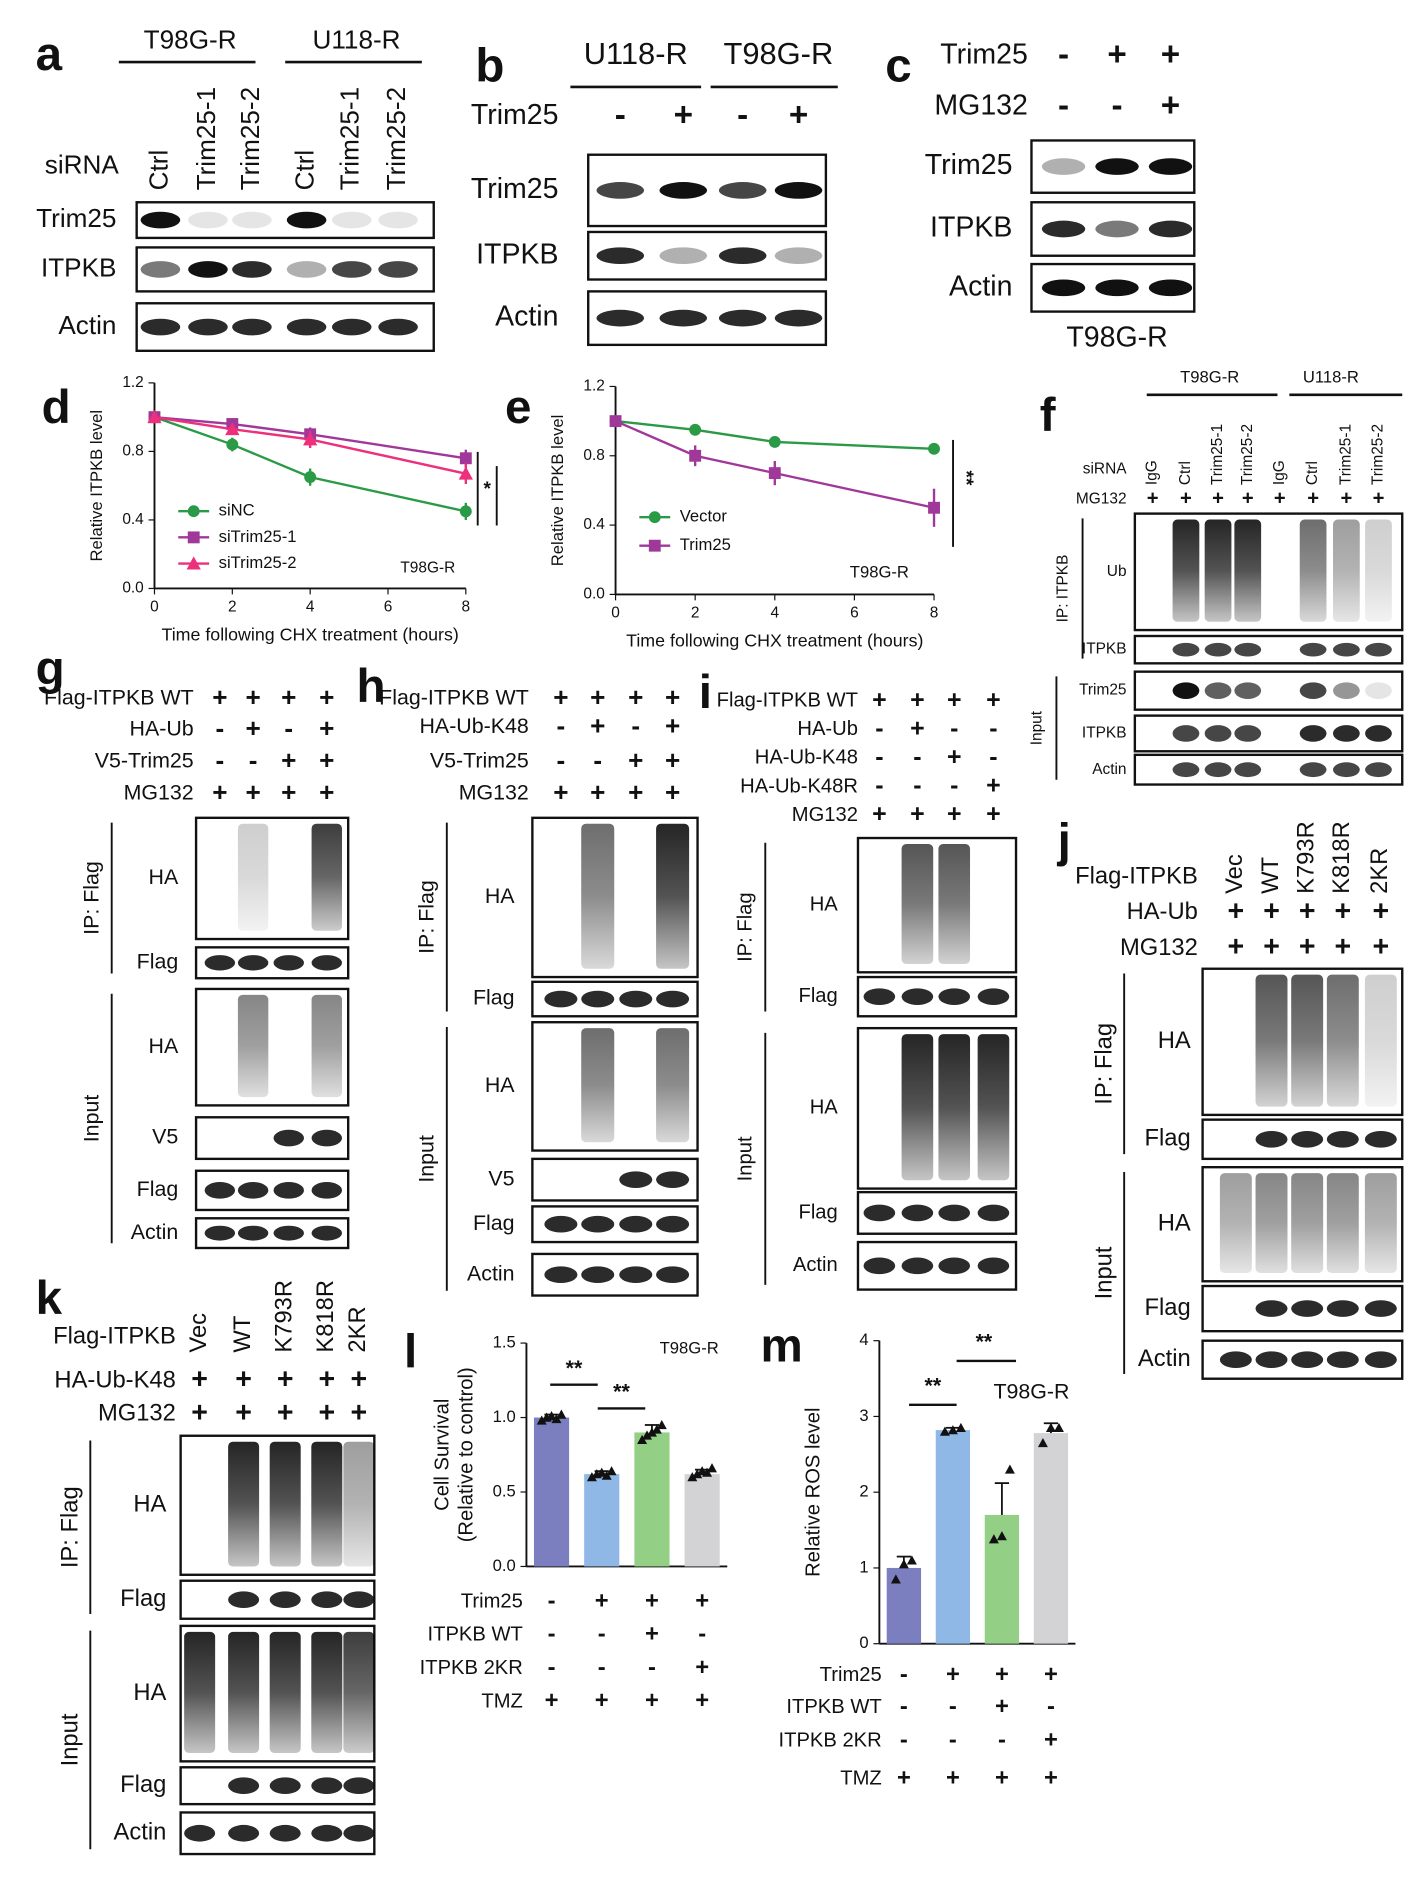 This screenshot has height=1884, width=1426. Describe the element at coordinates (689, 1347) in the screenshot. I see `annotation: T98G-R` at that location.